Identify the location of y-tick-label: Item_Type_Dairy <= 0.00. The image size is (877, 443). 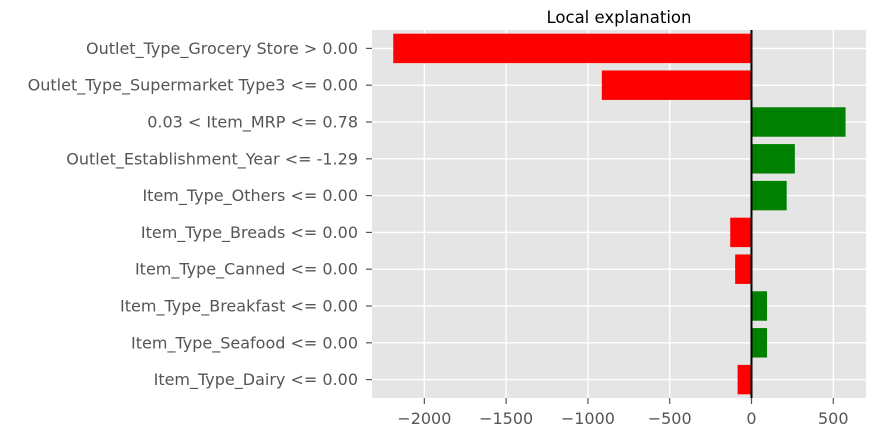
(256, 380).